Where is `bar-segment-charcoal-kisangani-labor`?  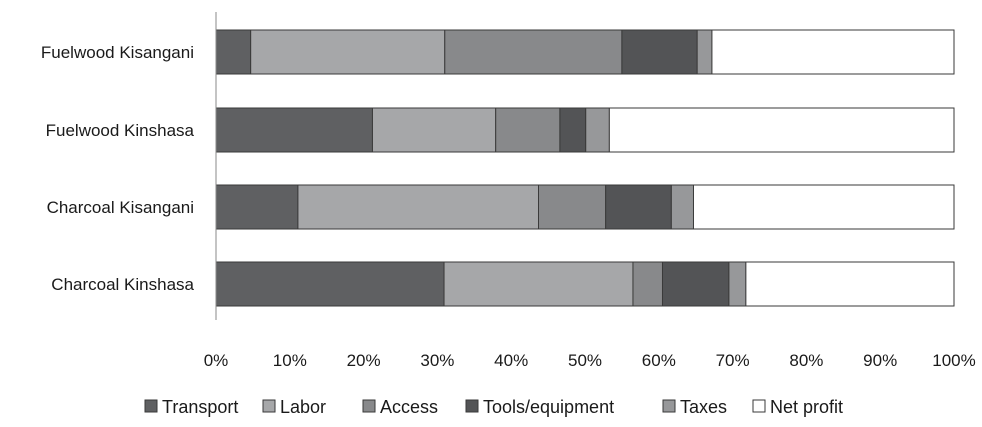
bar-segment-charcoal-kisangani-labor is located at coordinates (418, 207).